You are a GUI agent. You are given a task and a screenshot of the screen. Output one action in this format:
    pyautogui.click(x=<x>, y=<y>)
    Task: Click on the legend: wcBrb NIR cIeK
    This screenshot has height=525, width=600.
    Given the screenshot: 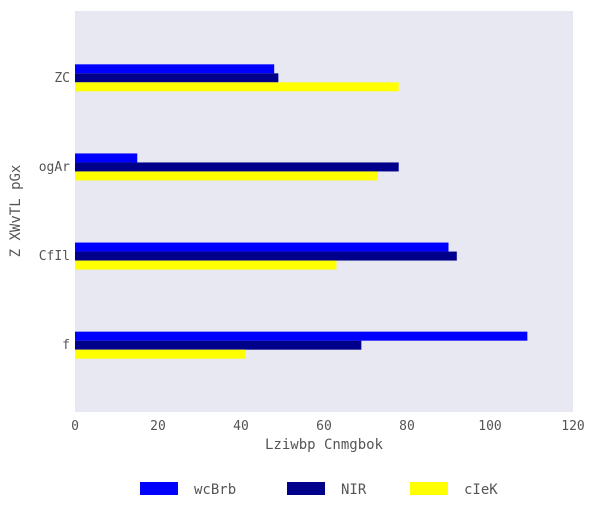 What is the action you would take?
    pyautogui.click(x=319, y=490)
    